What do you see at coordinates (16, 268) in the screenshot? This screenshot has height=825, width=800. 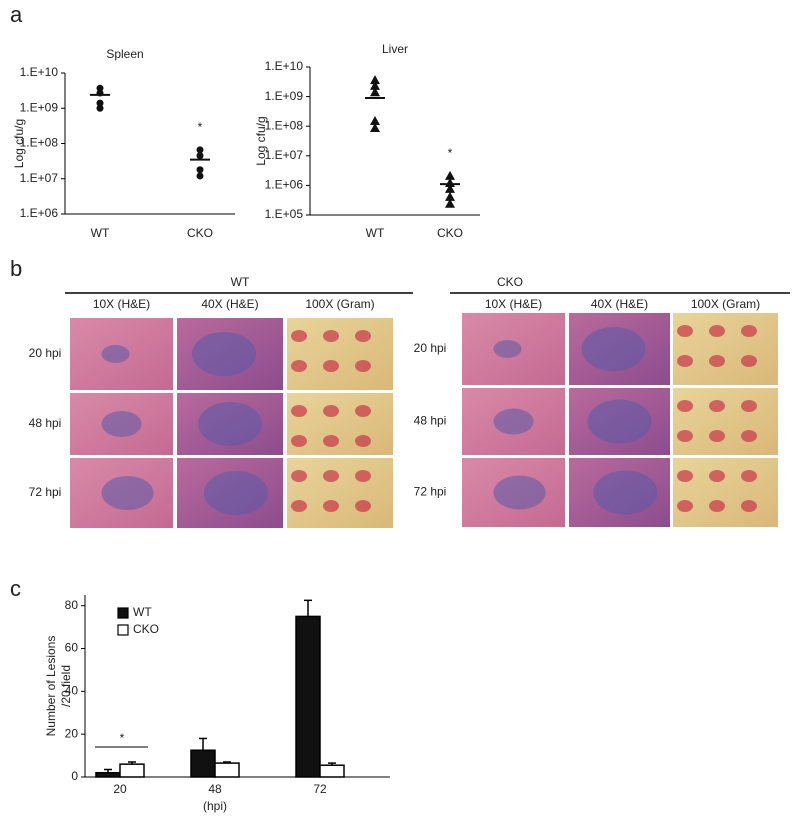 I see `panel-label: b` at bounding box center [16, 268].